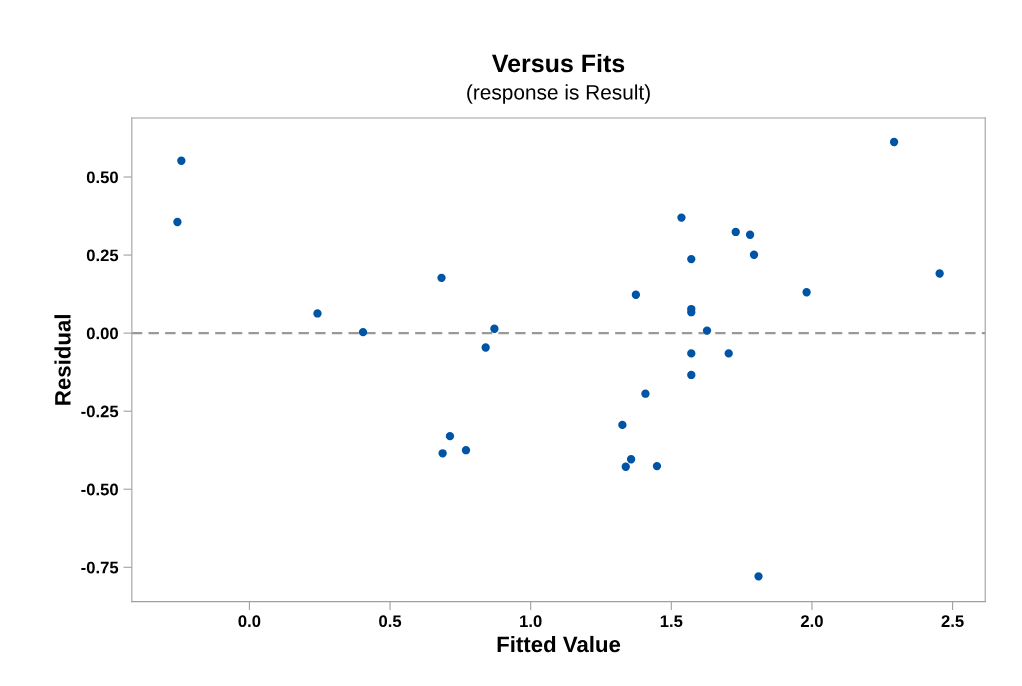 This screenshot has width=1022, height=686. Describe the element at coordinates (559, 644) in the screenshot. I see `x-axis-title: Fitted Value` at that location.